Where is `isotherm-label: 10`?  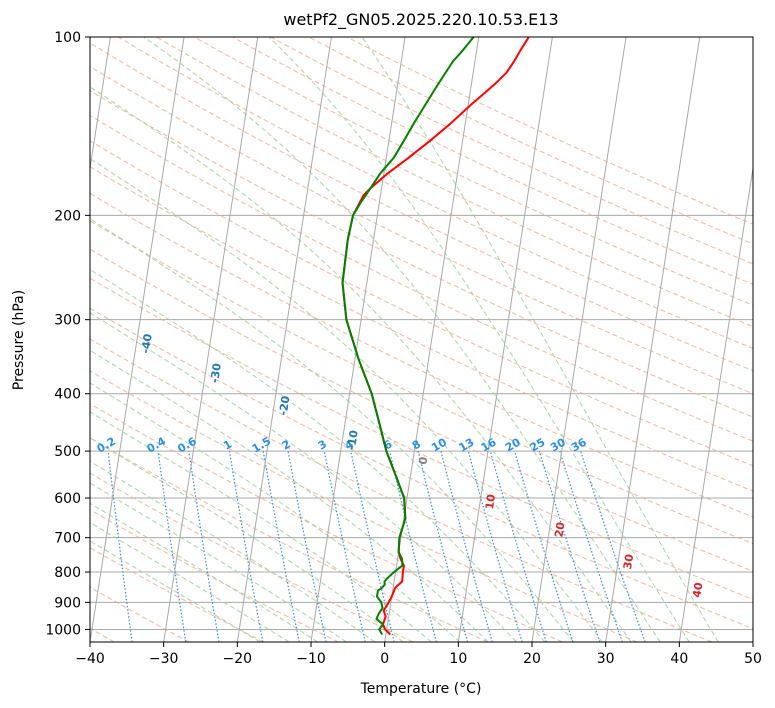
isotherm-label: 10 is located at coordinates (490, 501).